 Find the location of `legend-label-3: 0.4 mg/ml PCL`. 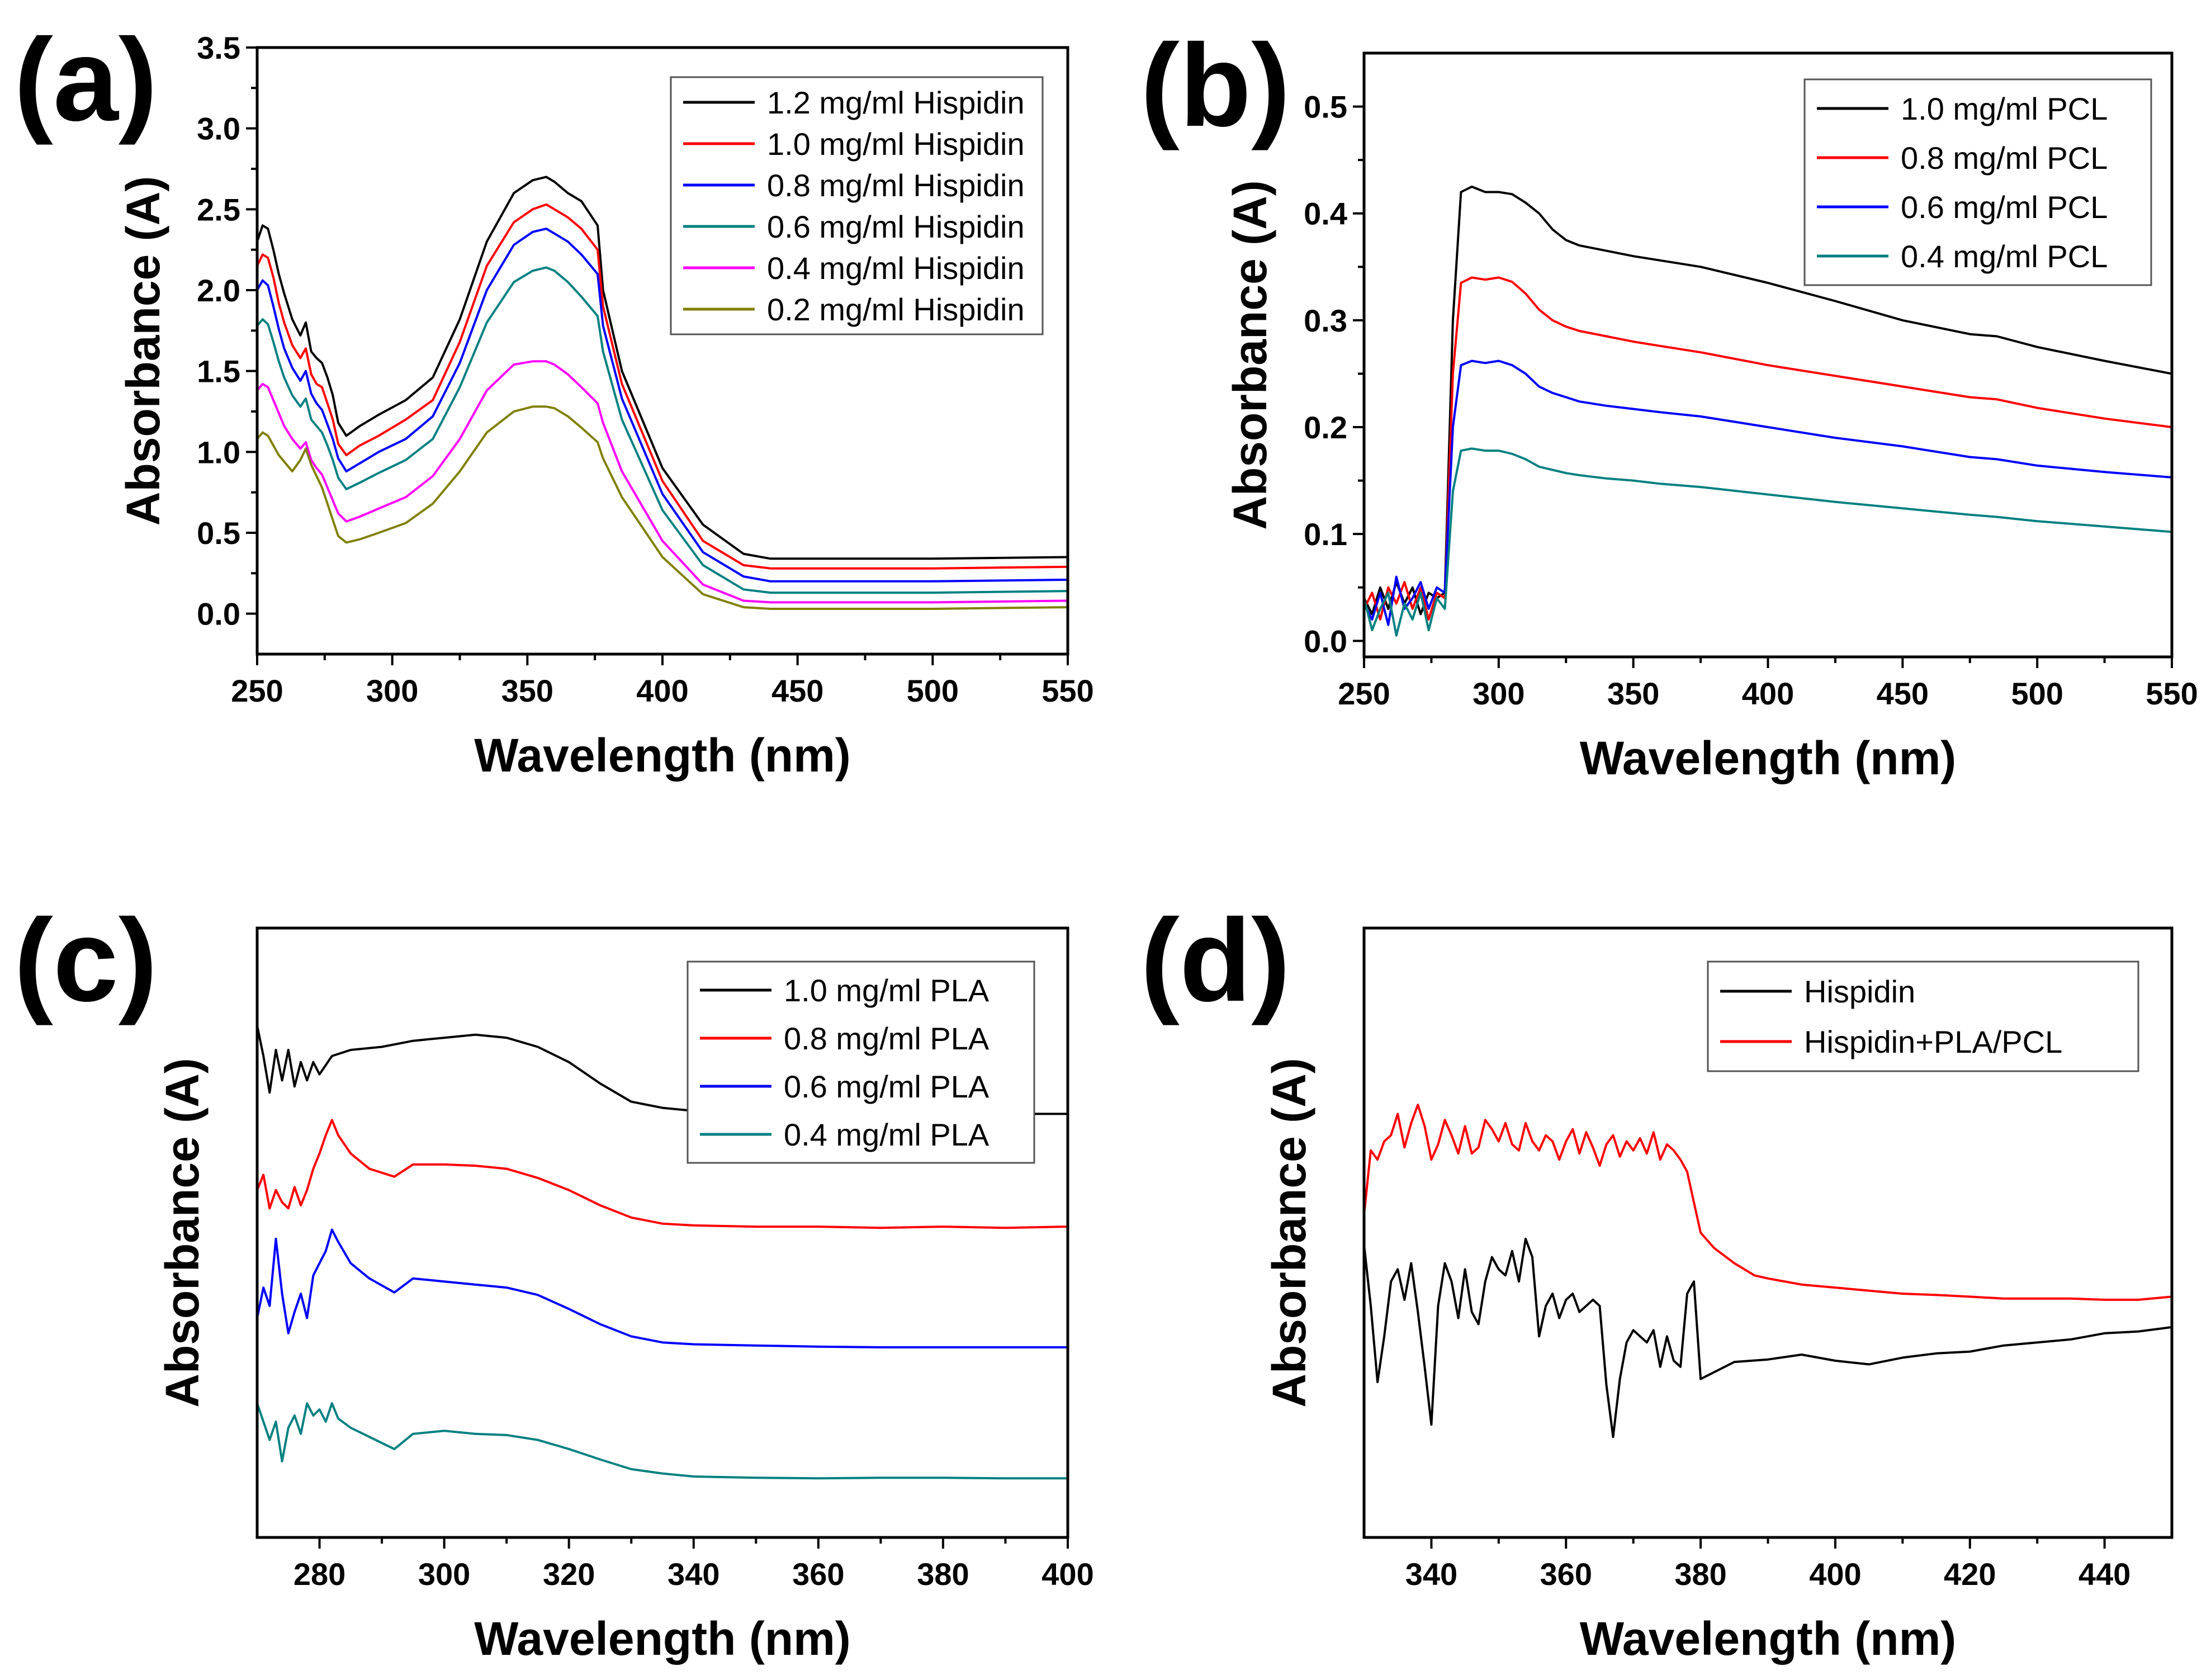

legend-label-3: 0.4 mg/ml PCL is located at coordinates (2004, 256).